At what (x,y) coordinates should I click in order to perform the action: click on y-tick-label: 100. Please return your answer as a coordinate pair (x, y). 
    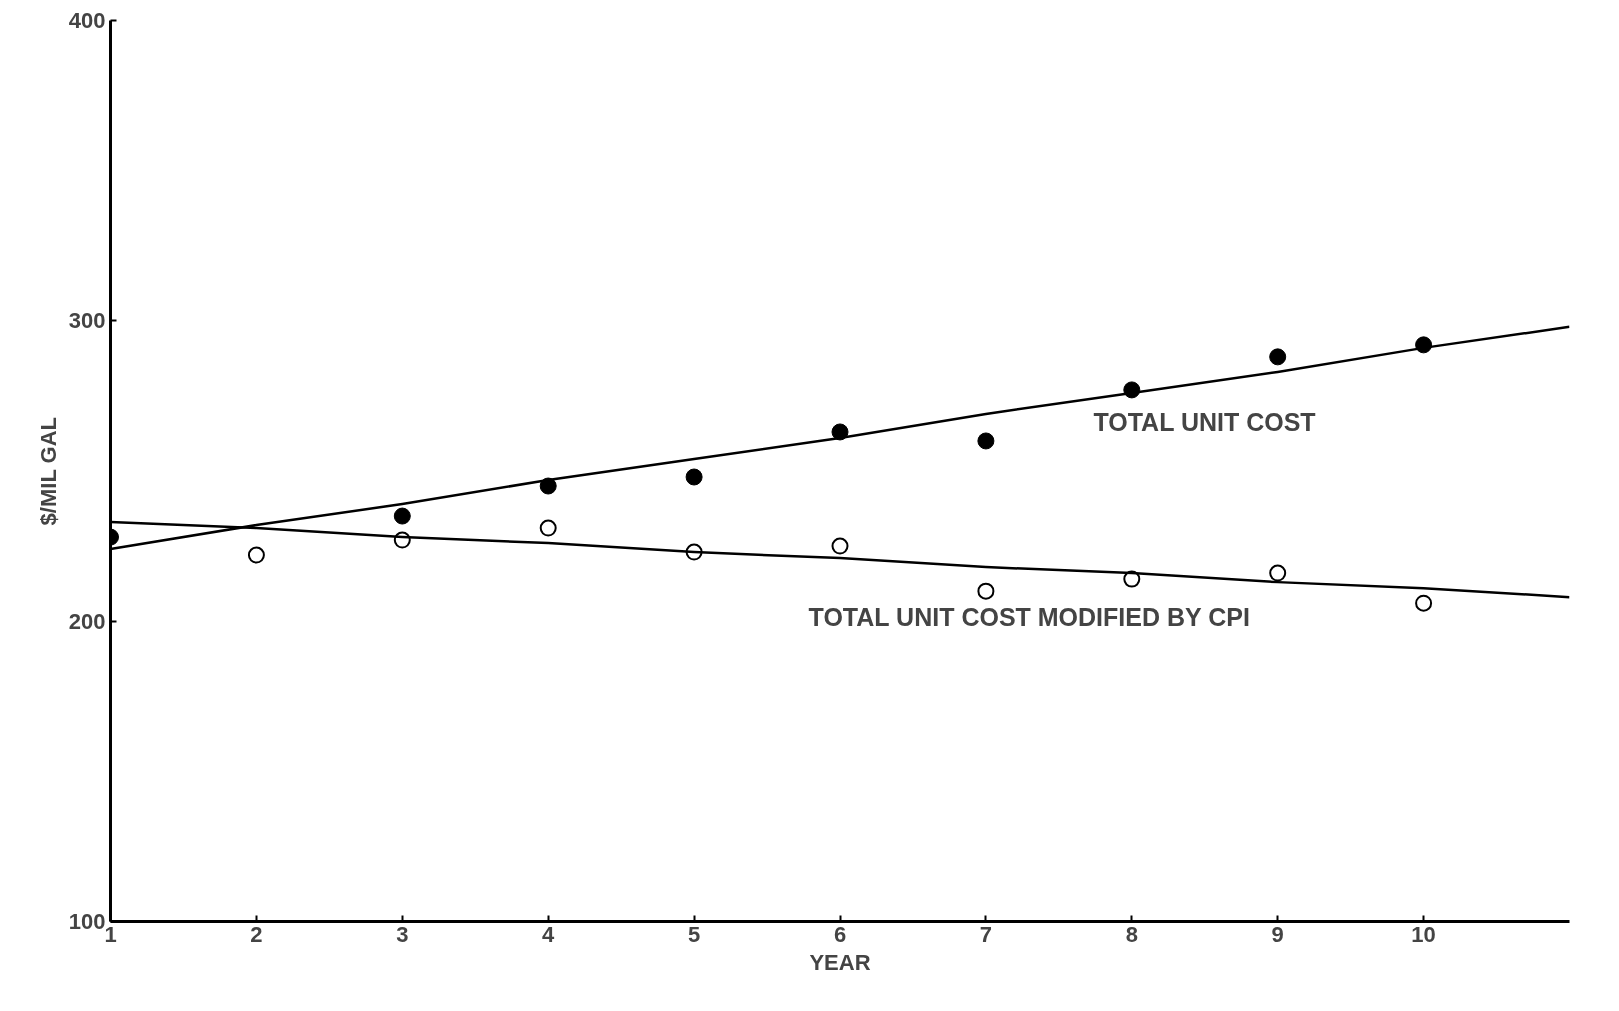
    Looking at the image, I should click on (87, 921).